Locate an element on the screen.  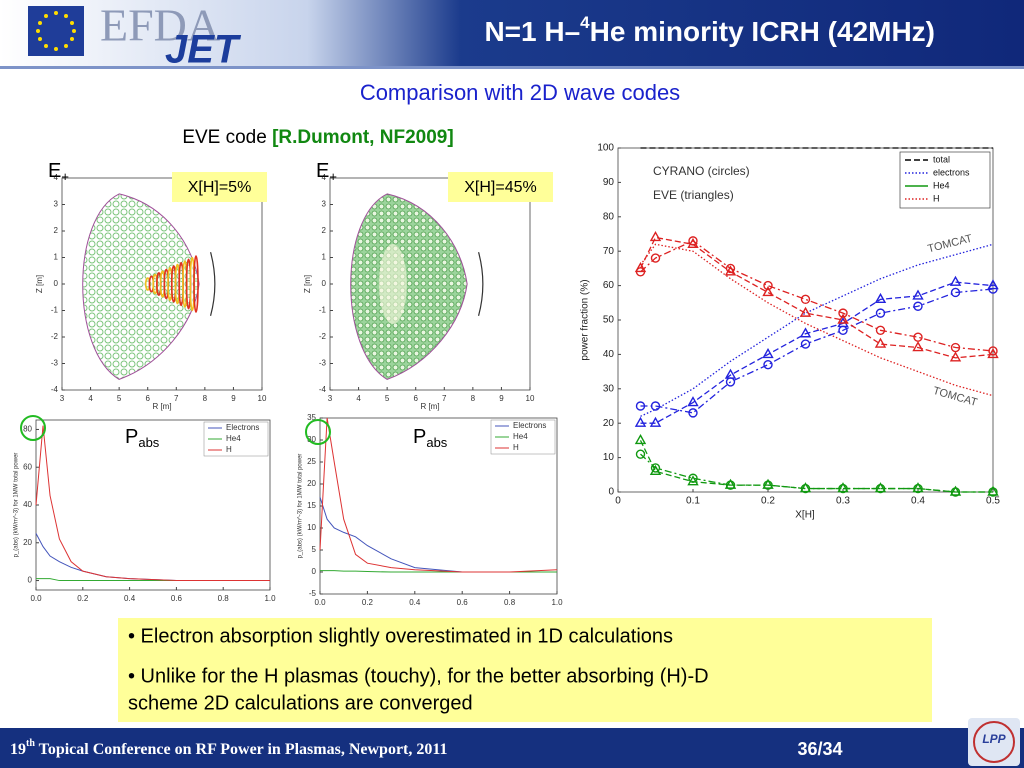
x-tick-label: 1.0 is located at coordinates (270, 598).